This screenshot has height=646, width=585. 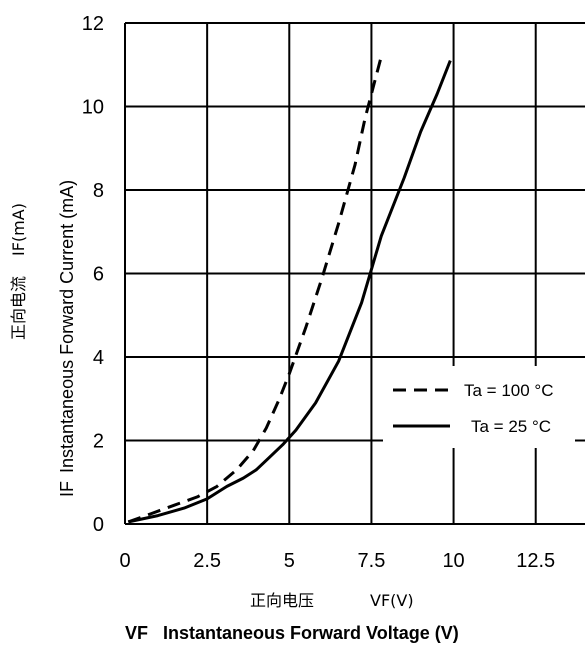 What do you see at coordinates (535, 561) in the screenshot?
I see `x-tick-label: 12.5` at bounding box center [535, 561].